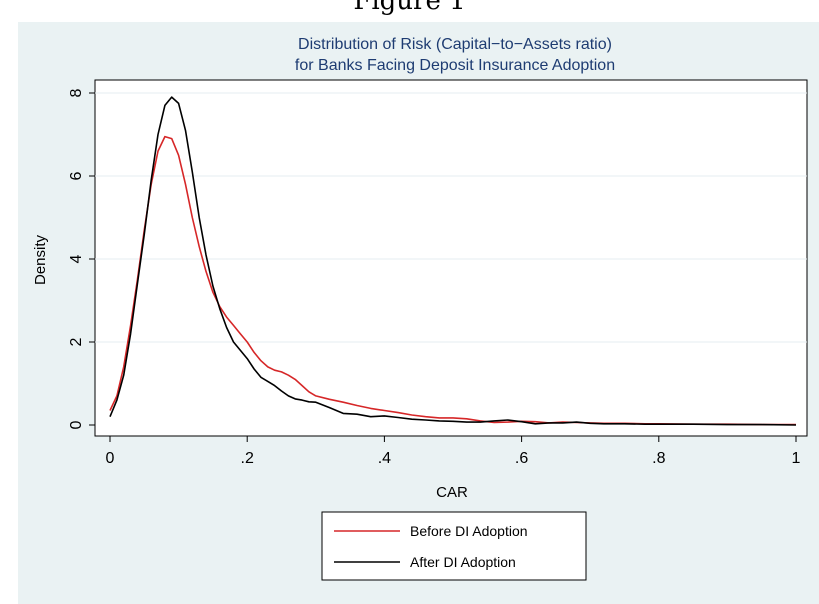 This screenshot has height=604, width=819. Describe the element at coordinates (76, 92) in the screenshot. I see `y-tick-label: 8` at that location.